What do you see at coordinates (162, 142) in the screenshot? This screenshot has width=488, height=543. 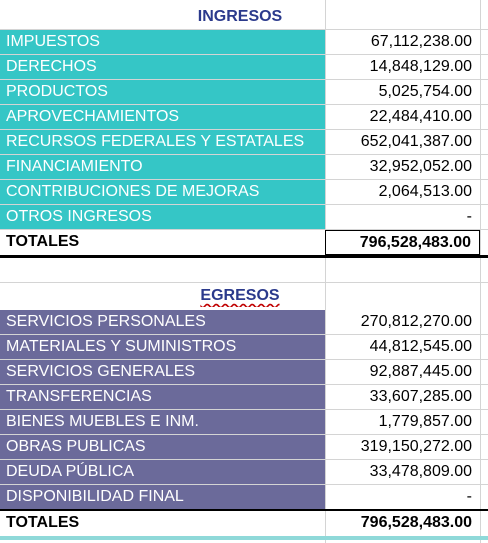 I see `row-label: RECURSOS FEDERALES Y ESTATALES` at bounding box center [162, 142].